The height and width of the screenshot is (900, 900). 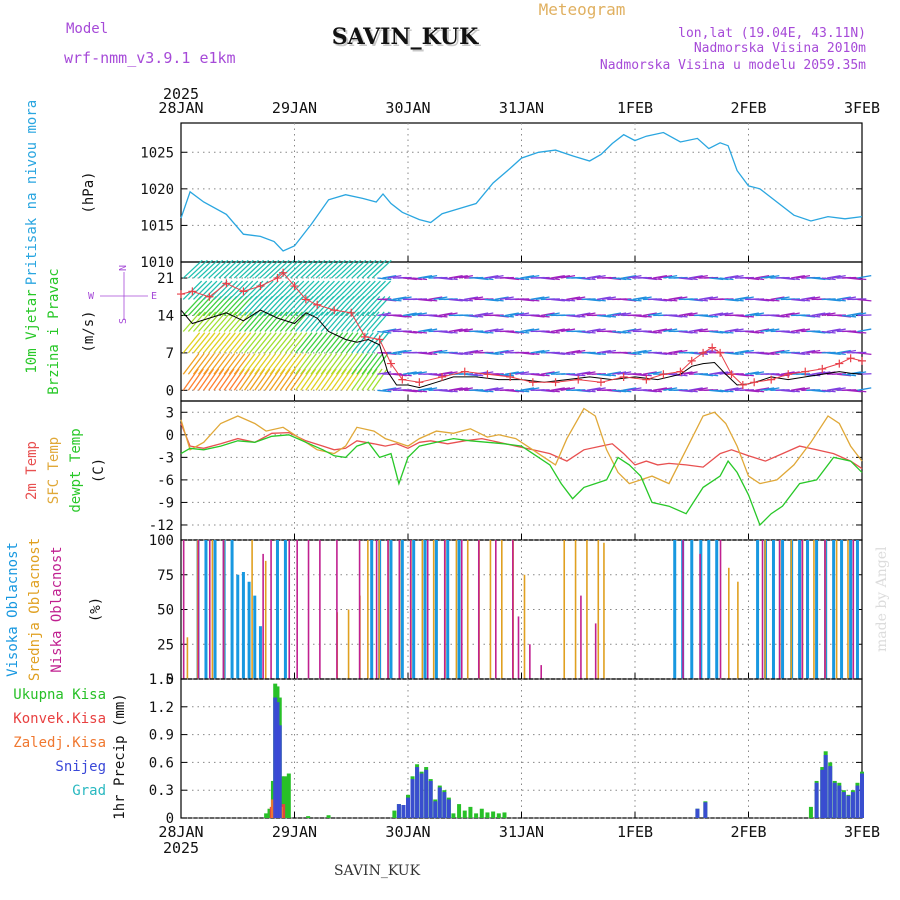 I want to click on y-tick-label: -6, so click(x=165, y=481).